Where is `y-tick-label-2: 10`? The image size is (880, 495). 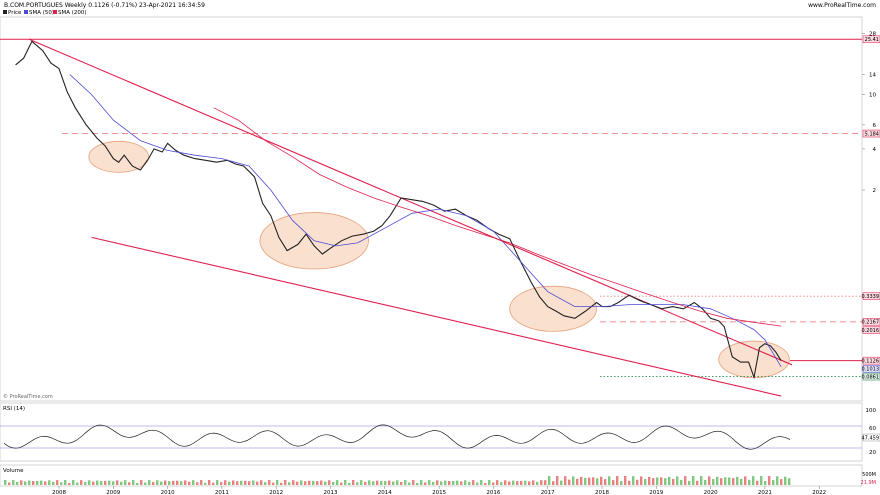
y-tick-label-2: 10 is located at coordinates (872, 96).